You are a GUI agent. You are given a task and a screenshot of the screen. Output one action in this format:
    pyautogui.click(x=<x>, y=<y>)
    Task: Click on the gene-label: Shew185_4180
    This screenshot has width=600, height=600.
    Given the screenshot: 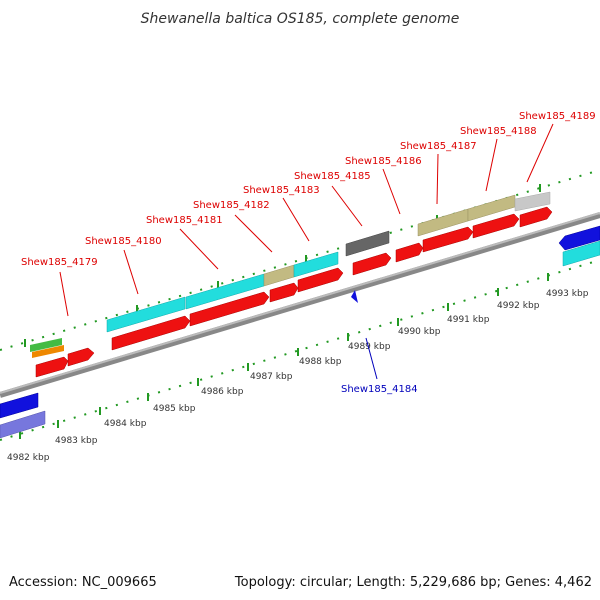 What is the action you would take?
    pyautogui.click(x=123, y=241)
    